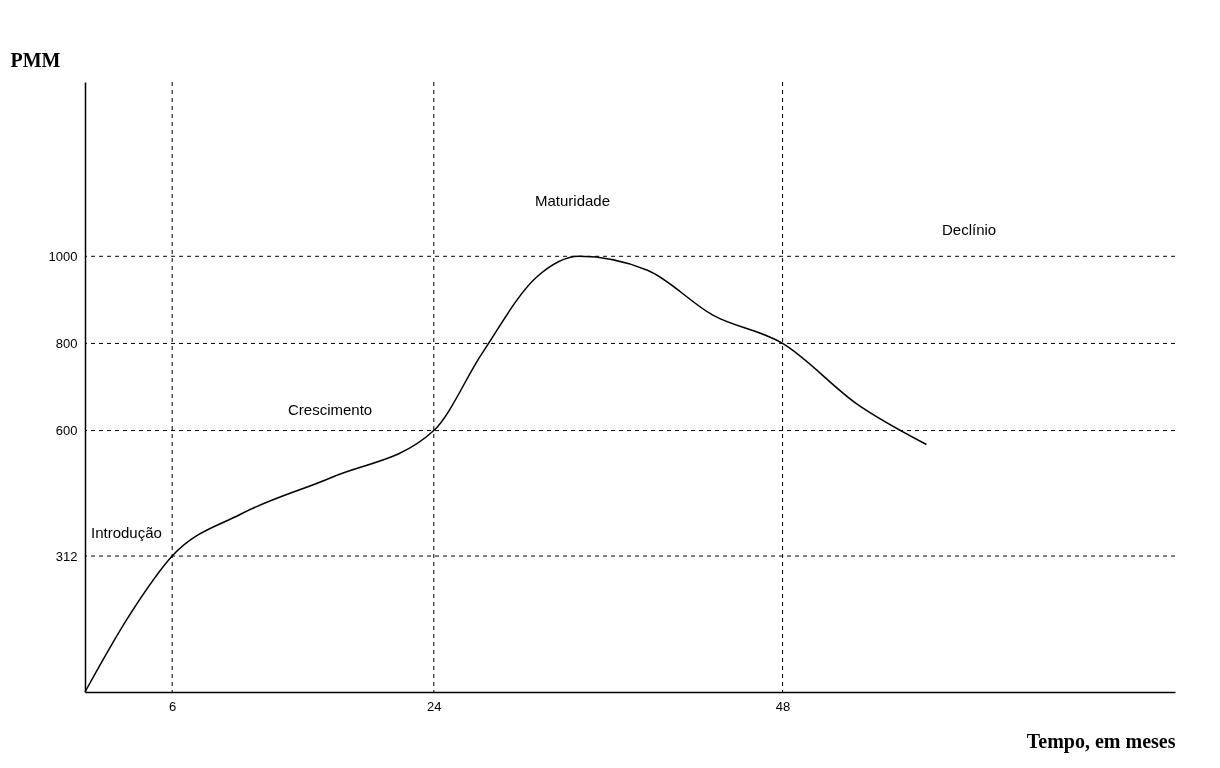 This screenshot has height=768, width=1220. What do you see at coordinates (573, 200) in the screenshot?
I see `annotation: Maturidade` at bounding box center [573, 200].